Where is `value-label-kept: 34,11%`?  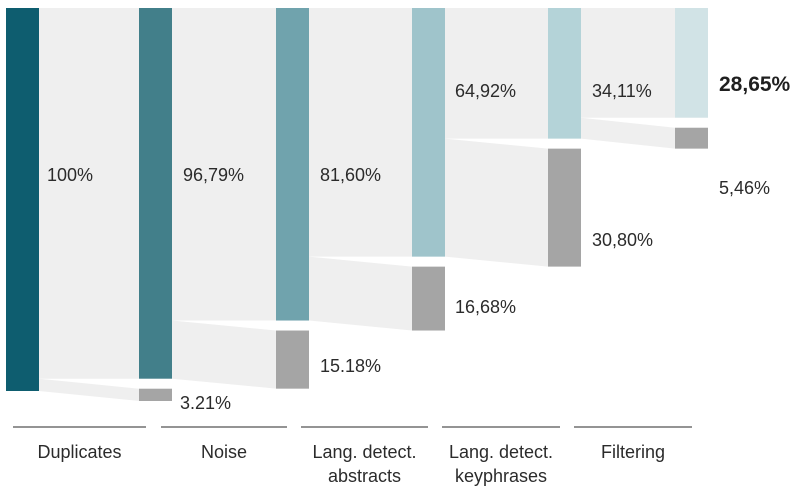 value-label-kept: 34,11% is located at coordinates (622, 91).